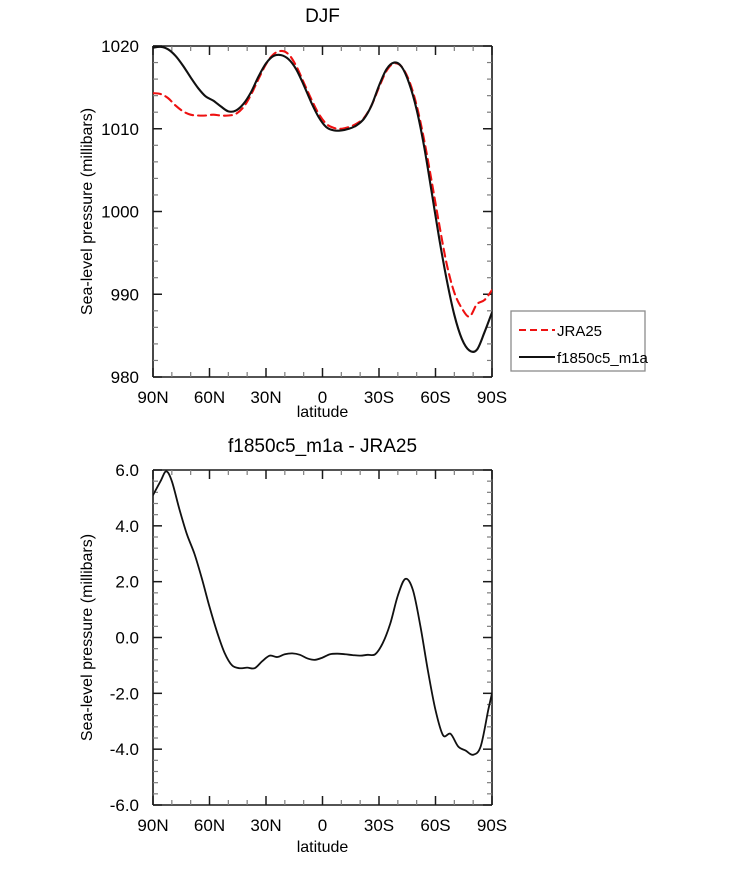 This screenshot has width=733, height=869. Describe the element at coordinates (124, 749) in the screenshot. I see `y-tick-label: -4.0` at that location.